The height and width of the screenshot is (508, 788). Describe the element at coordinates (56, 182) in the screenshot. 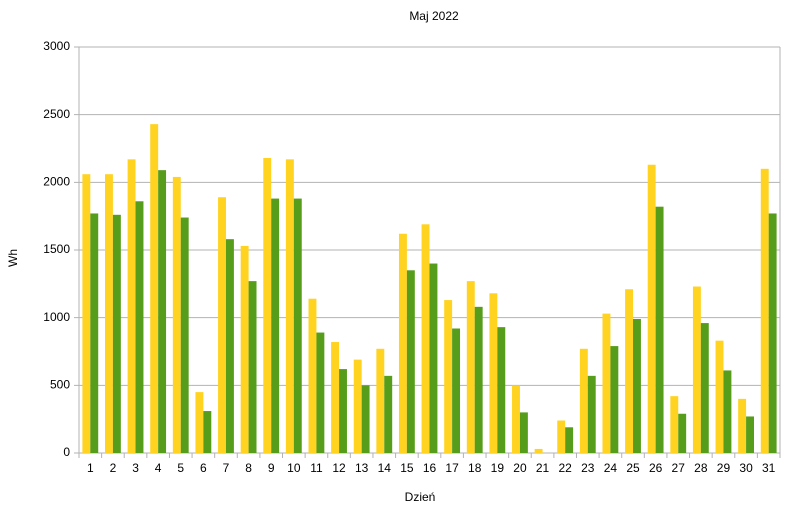

I see `y-tick-label: 2000` at that location.